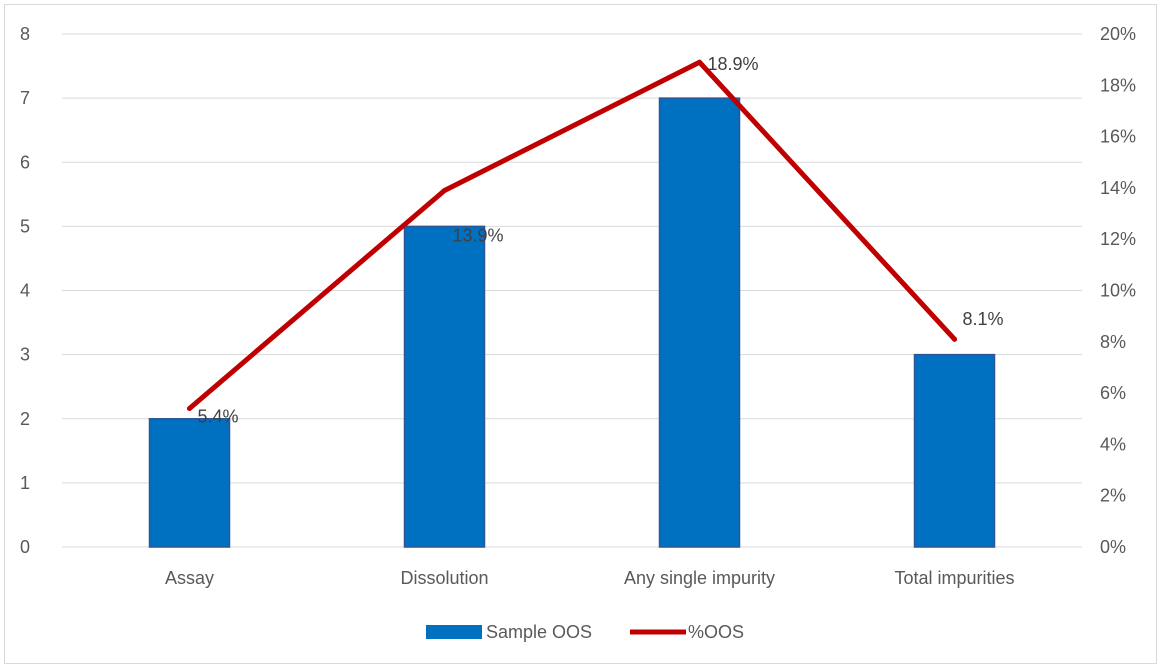 The width and height of the screenshot is (1163, 670). I want to click on legend: Sample OOS %OOS, so click(585, 632).